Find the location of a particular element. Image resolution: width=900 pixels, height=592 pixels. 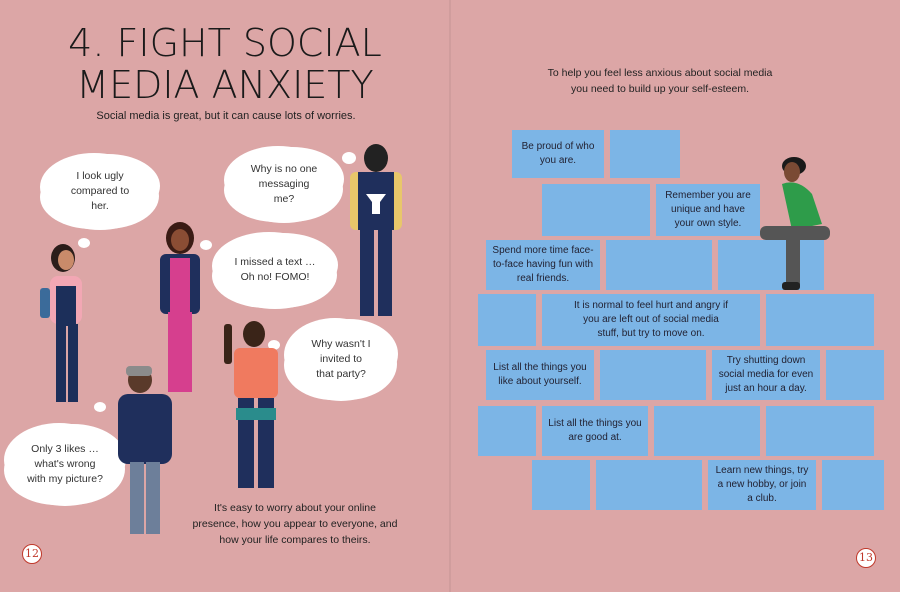

title-line-2: MEDIA ANXIETY is located at coordinates (225, 85).